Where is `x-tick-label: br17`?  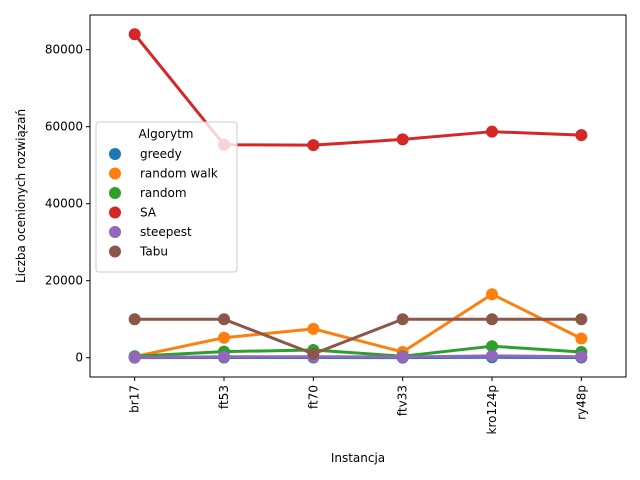 x-tick-label: br17 is located at coordinates (135, 399).